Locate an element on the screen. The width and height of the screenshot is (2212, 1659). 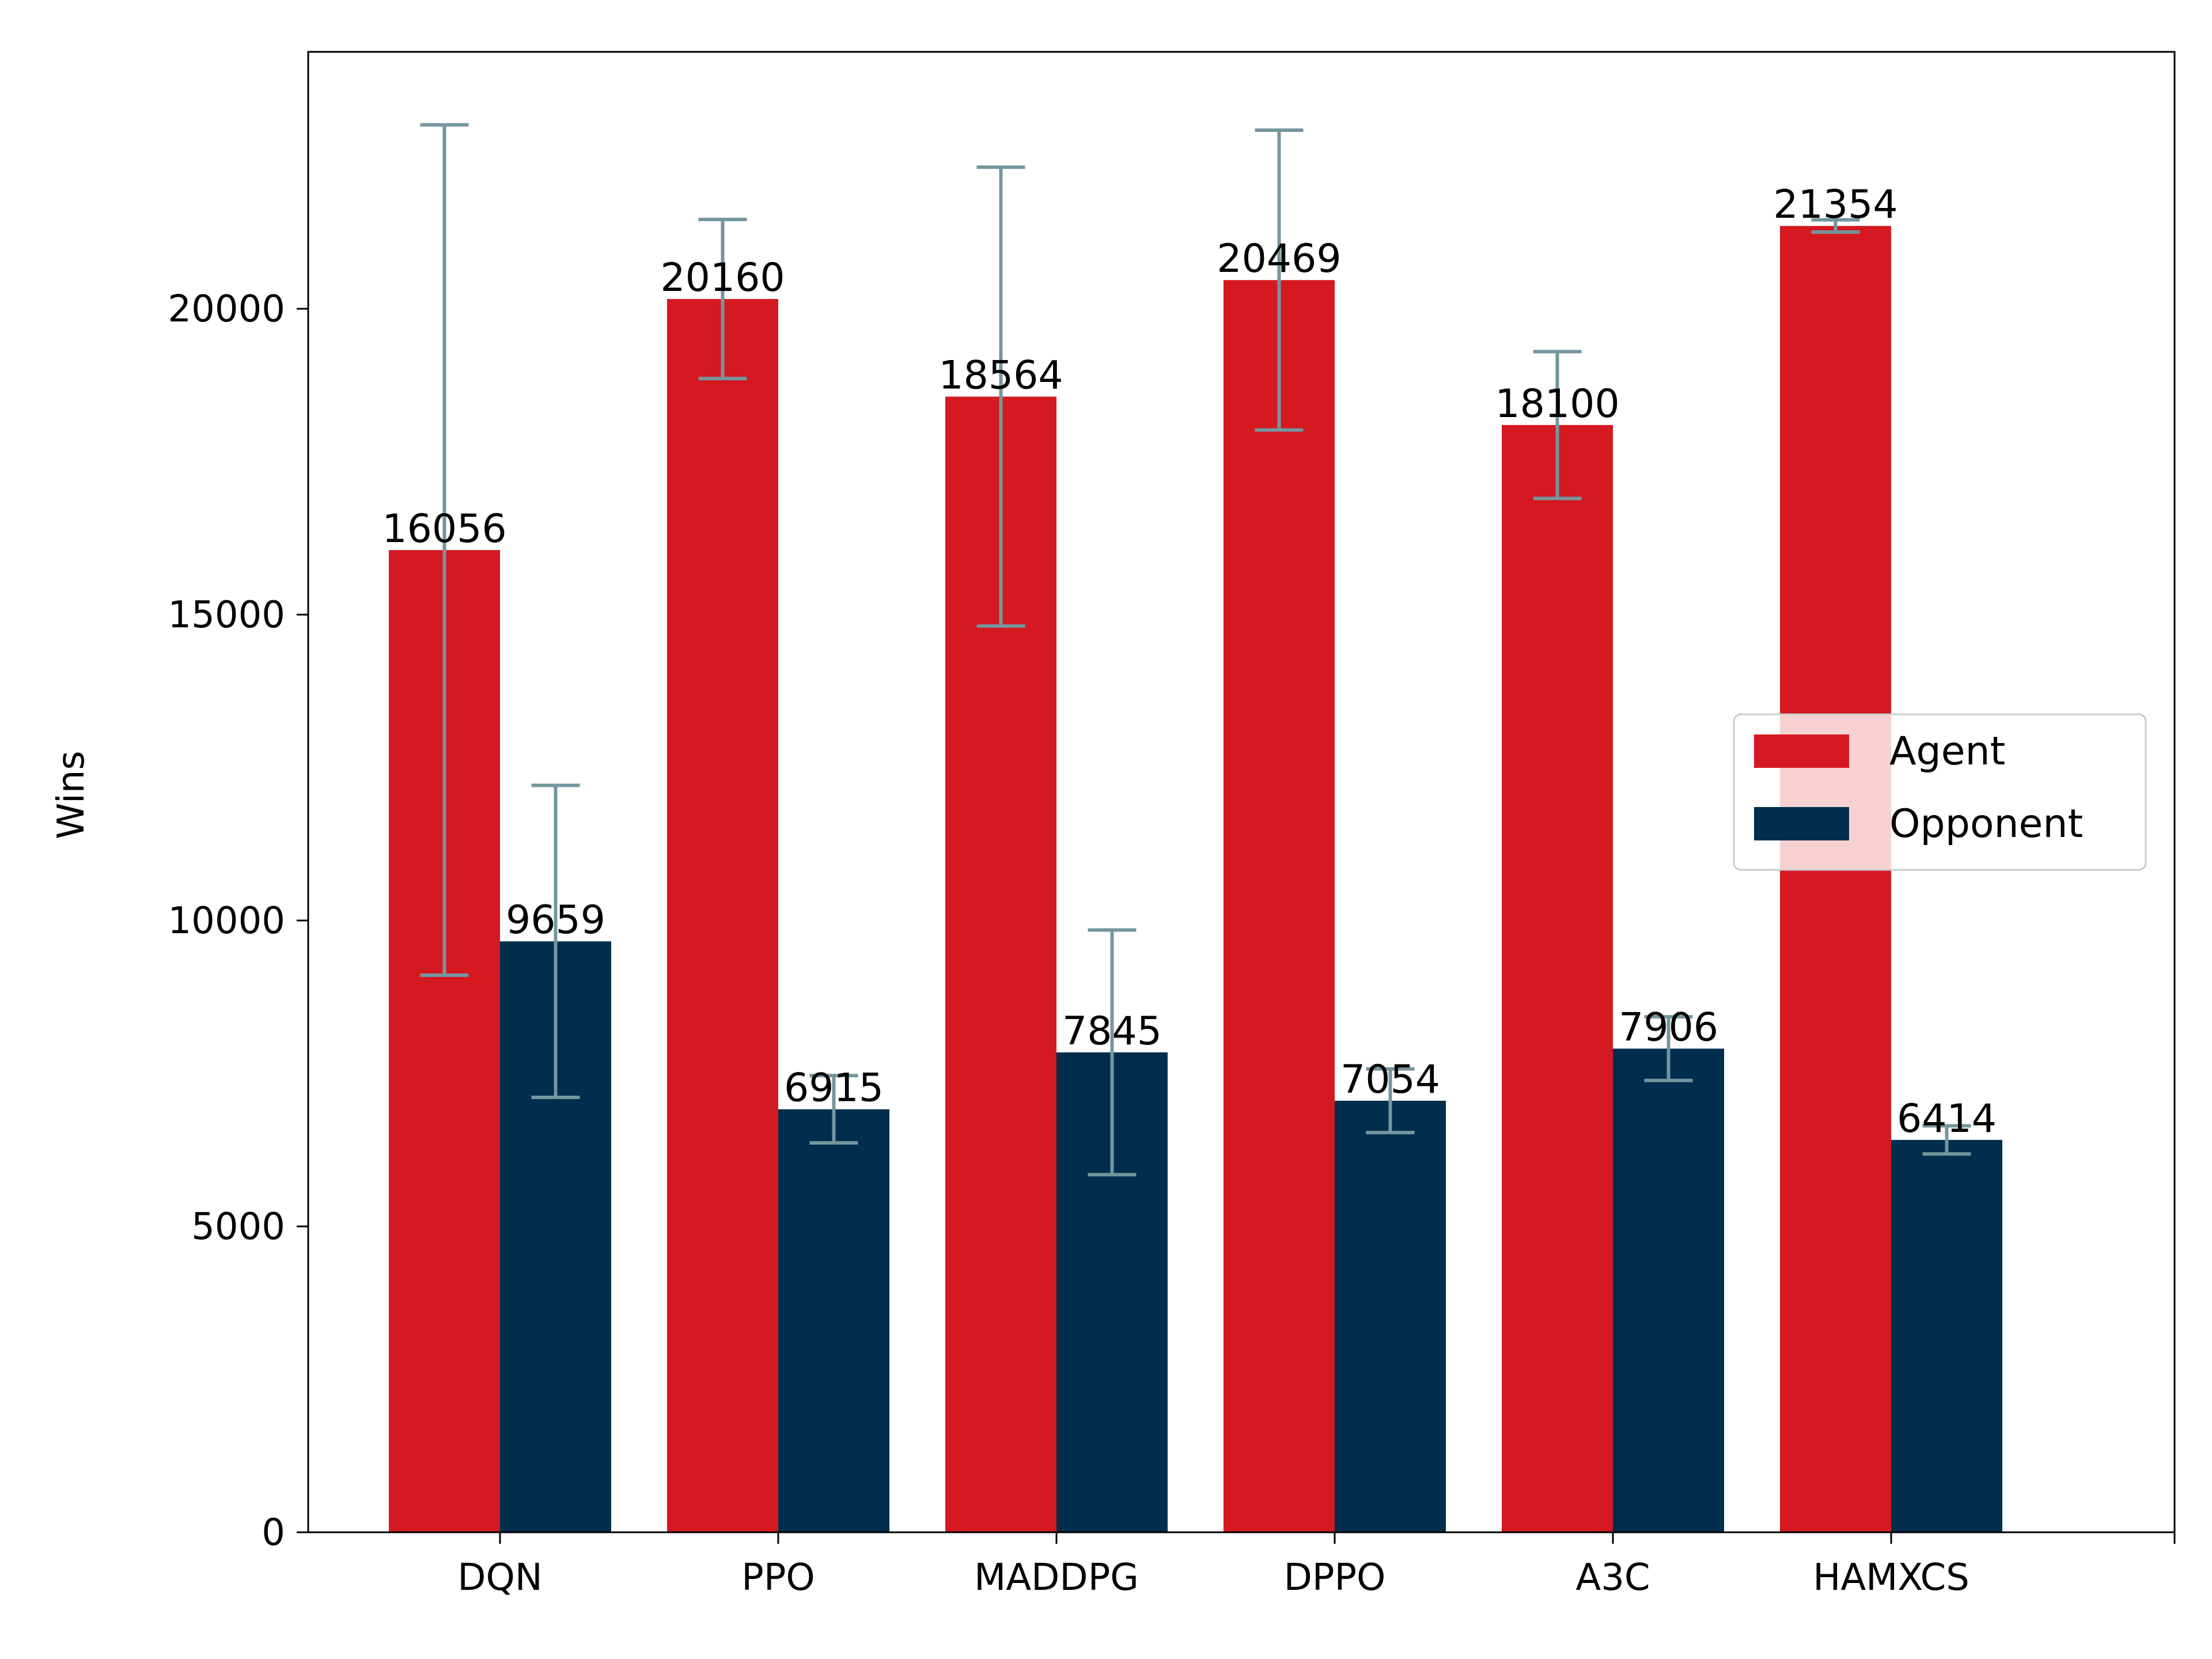
bar-opponent-hamxcs is located at coordinates (1946, 1335).